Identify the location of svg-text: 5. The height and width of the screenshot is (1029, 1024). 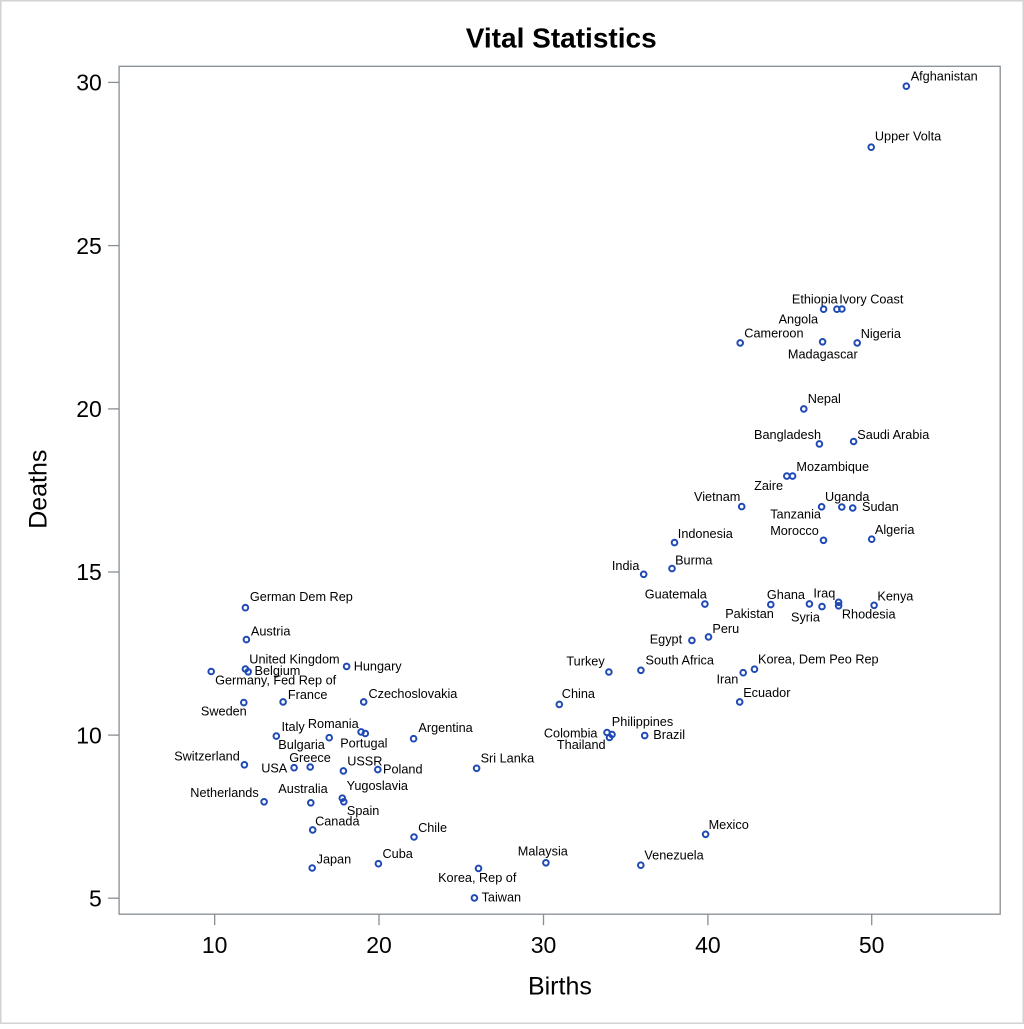
(95, 898).